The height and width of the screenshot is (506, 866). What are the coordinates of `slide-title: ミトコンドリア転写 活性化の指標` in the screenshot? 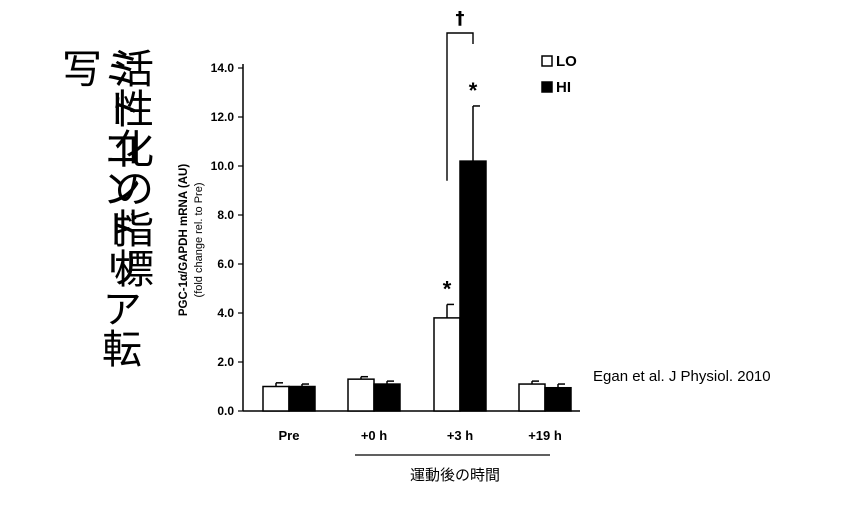 It's located at (111, 213).